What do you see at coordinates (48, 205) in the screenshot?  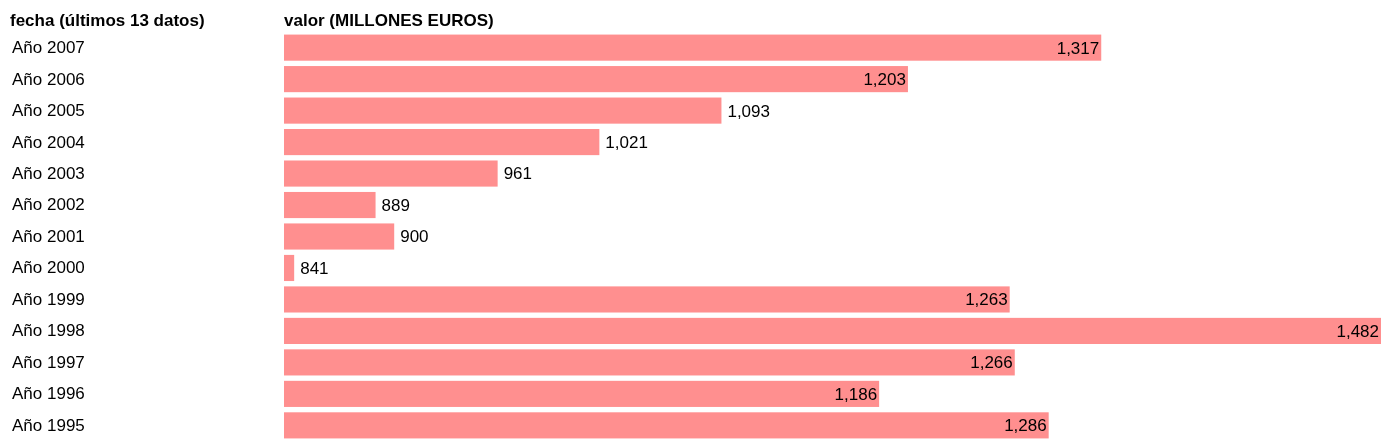 I see `y-tick-label: Año 2002` at bounding box center [48, 205].